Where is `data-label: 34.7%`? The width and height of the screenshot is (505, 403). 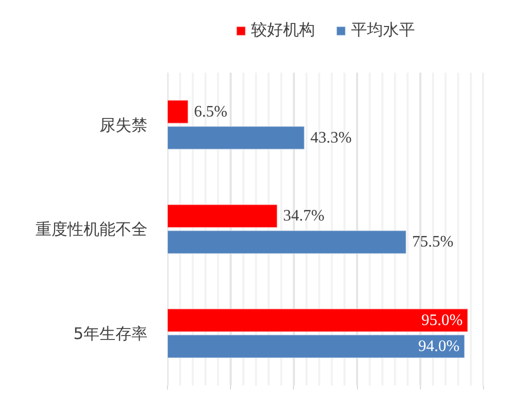
data-label: 34.7% is located at coordinates (303, 216).